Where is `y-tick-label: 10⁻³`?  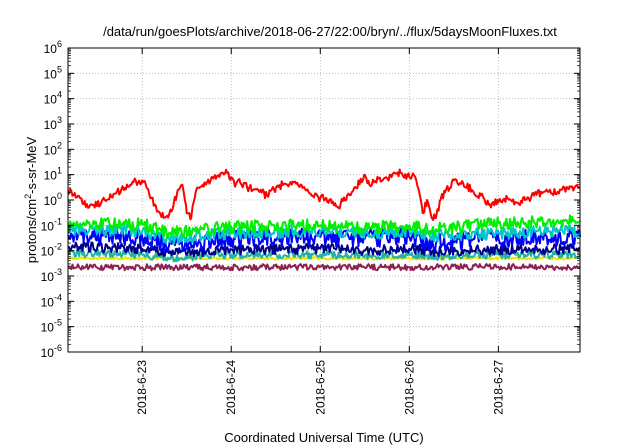
y-tick-label: 10⁻³ is located at coordinates (51, 275).